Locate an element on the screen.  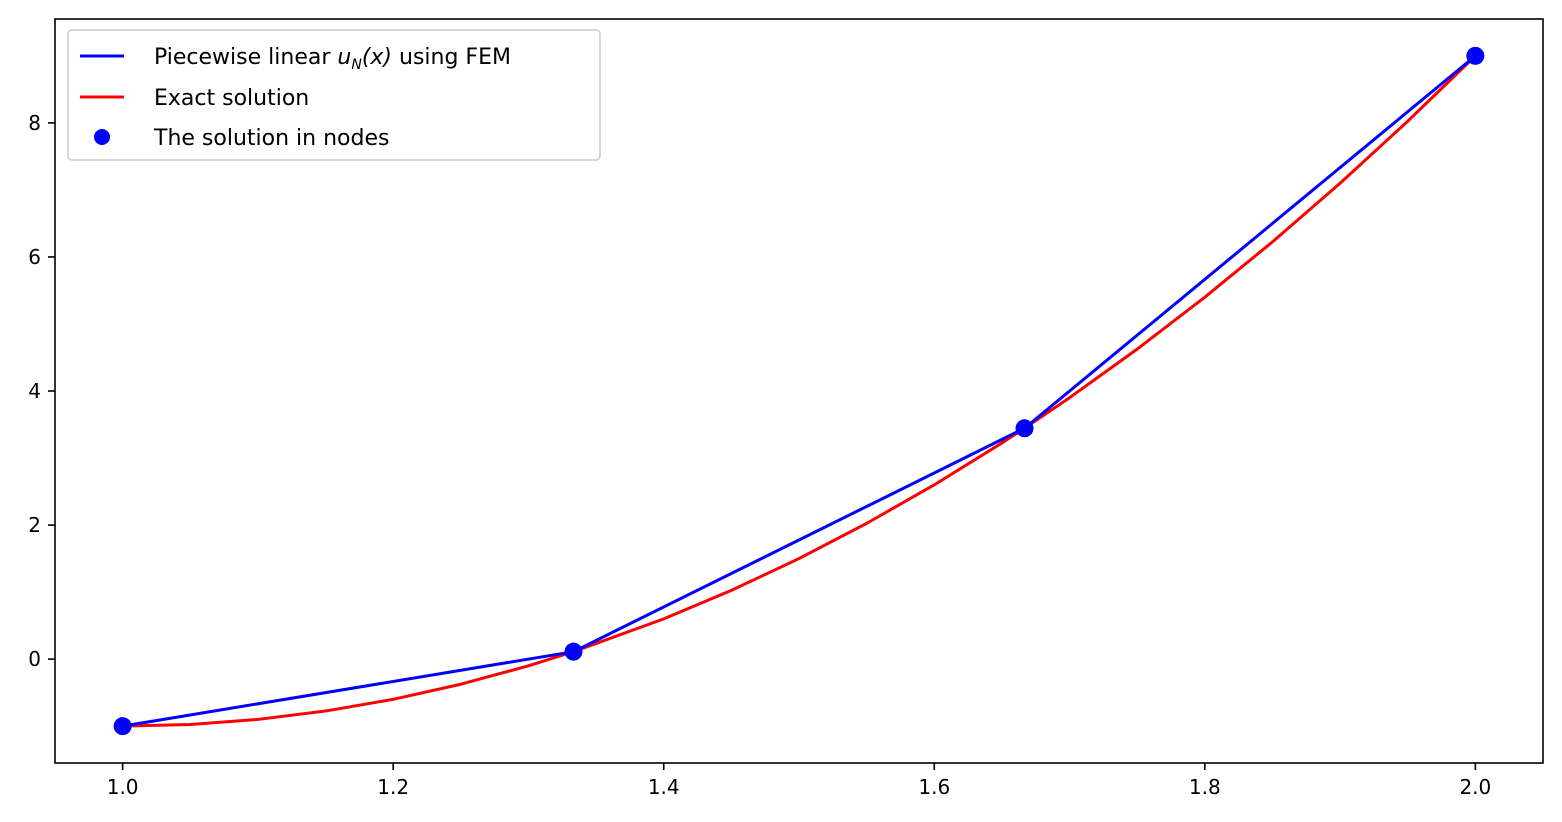
y-tick-label: 2 is located at coordinates (34, 525).